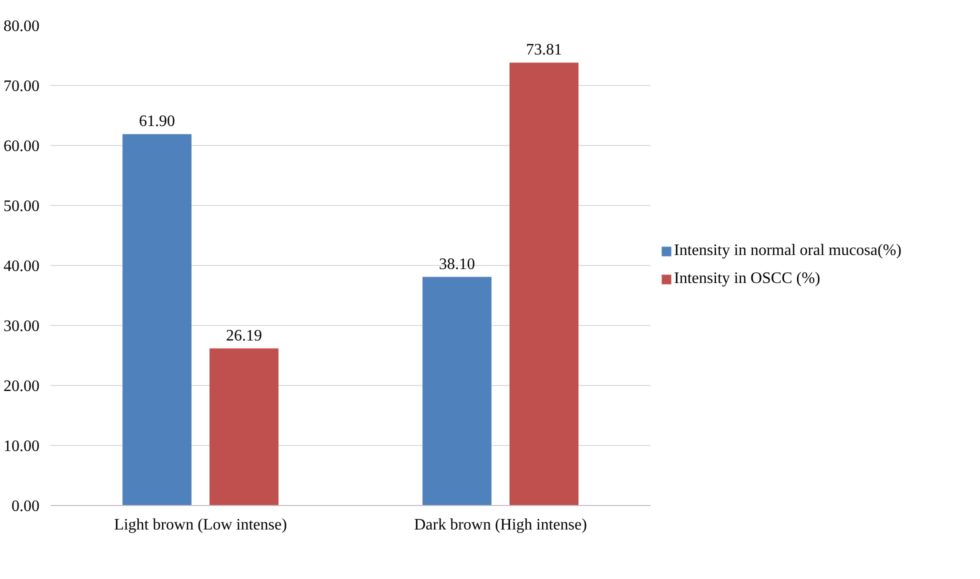  Describe the element at coordinates (22, 206) in the screenshot. I see `y-tick-label: 50.00` at that location.